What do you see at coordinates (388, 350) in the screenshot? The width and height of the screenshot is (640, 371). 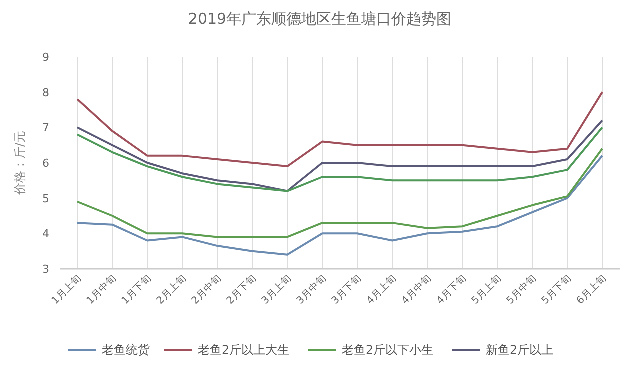 I see `legend-label: 老鱼2斤以下小生` at bounding box center [388, 350].